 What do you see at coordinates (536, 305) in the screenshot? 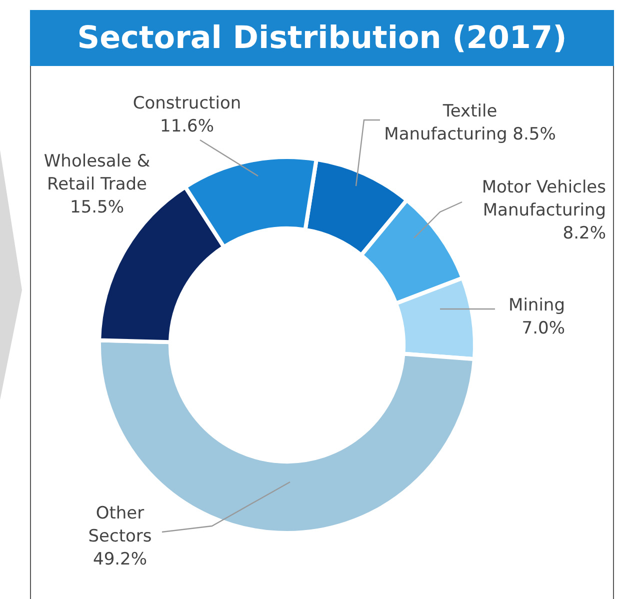
I see `slice-label: Mining` at bounding box center [536, 305].